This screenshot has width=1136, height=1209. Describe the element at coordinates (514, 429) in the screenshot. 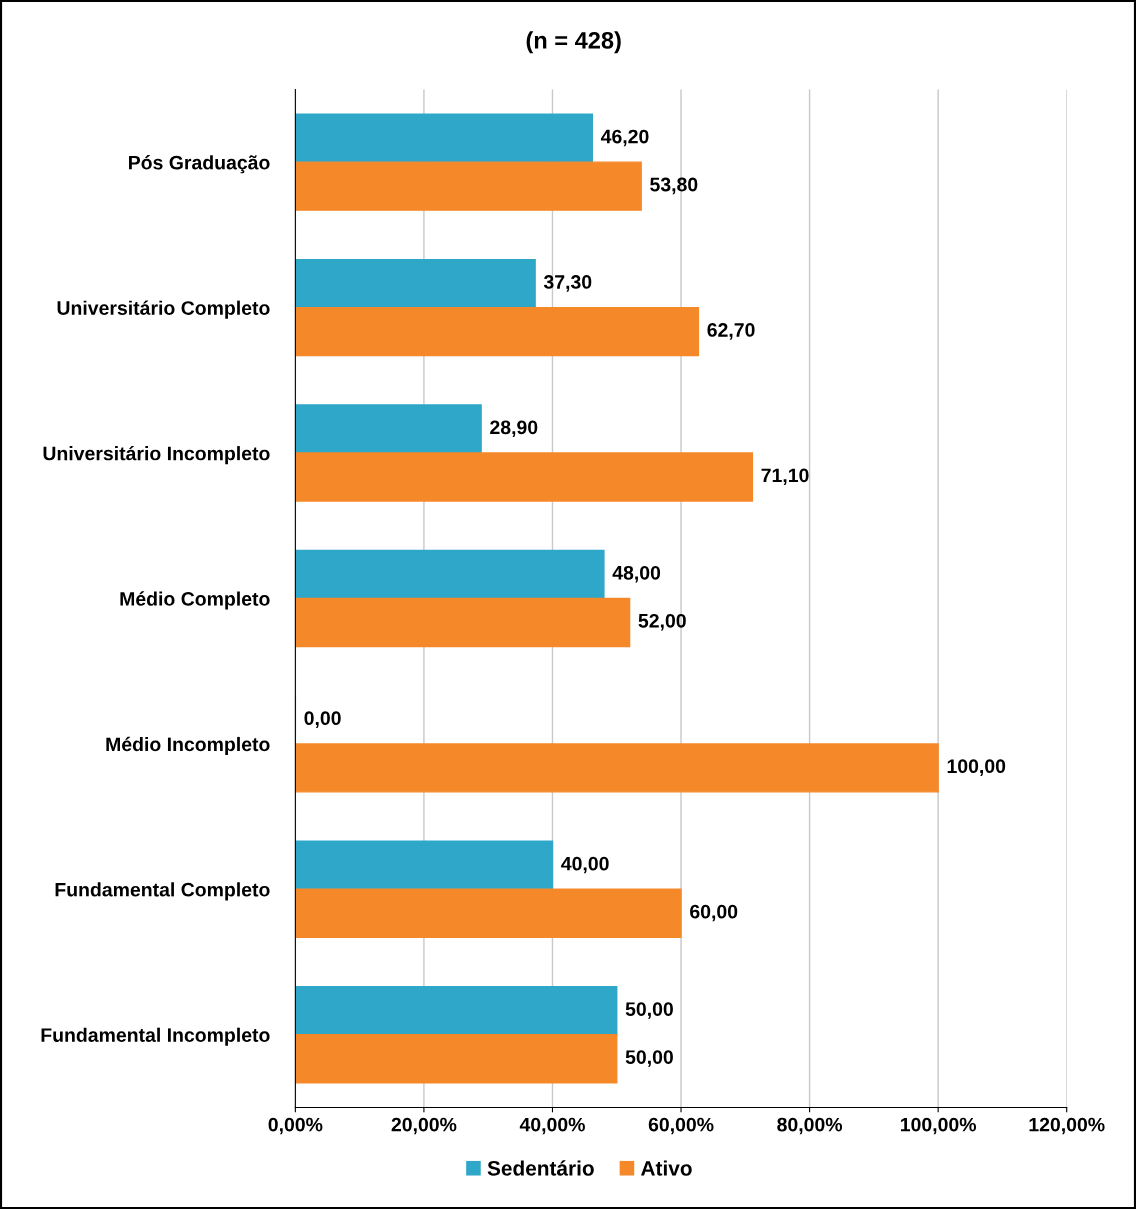

I see `data-label: 28,90` at that location.